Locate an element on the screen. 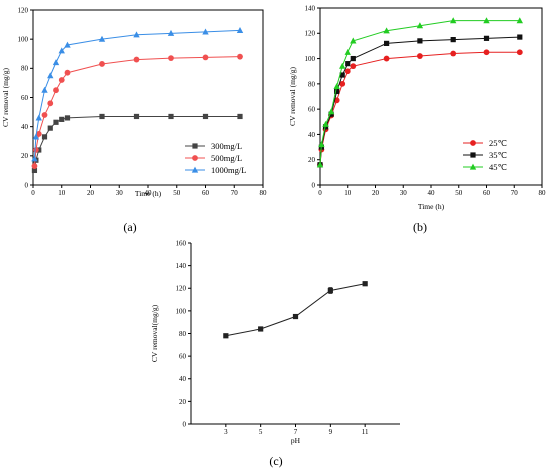 The height and width of the screenshot is (472, 550). y-axis-label: CV removal(mg/g) is located at coordinates (154, 333).